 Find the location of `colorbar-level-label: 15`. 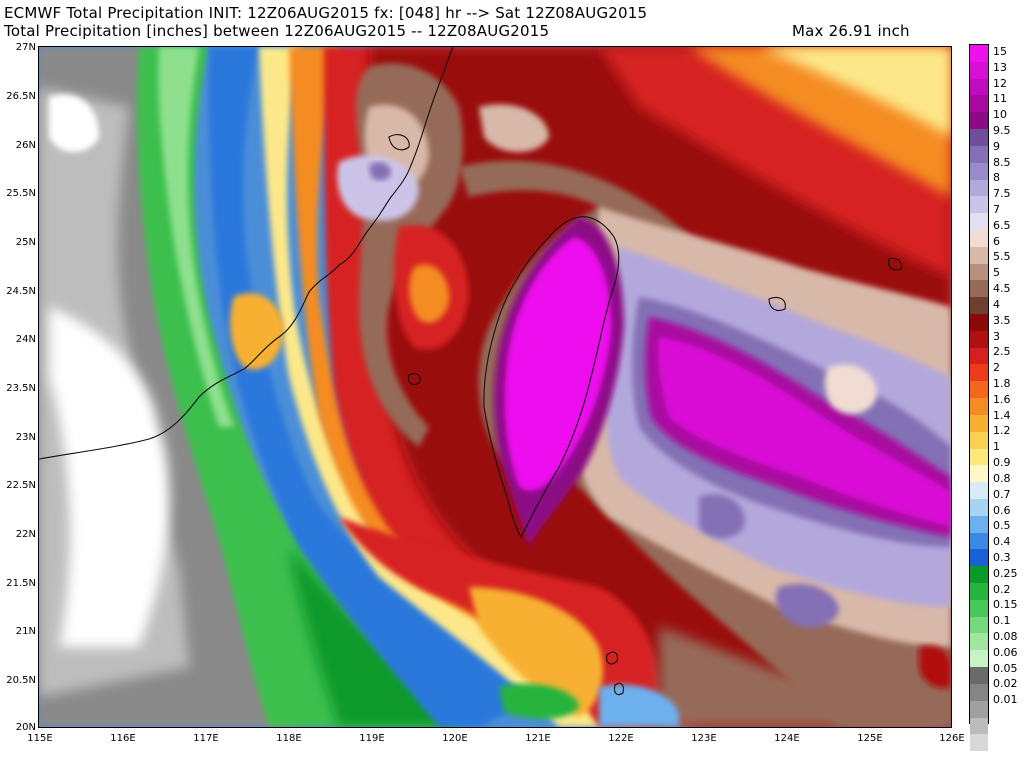

colorbar-level-label: 15 is located at coordinates (1000, 51).